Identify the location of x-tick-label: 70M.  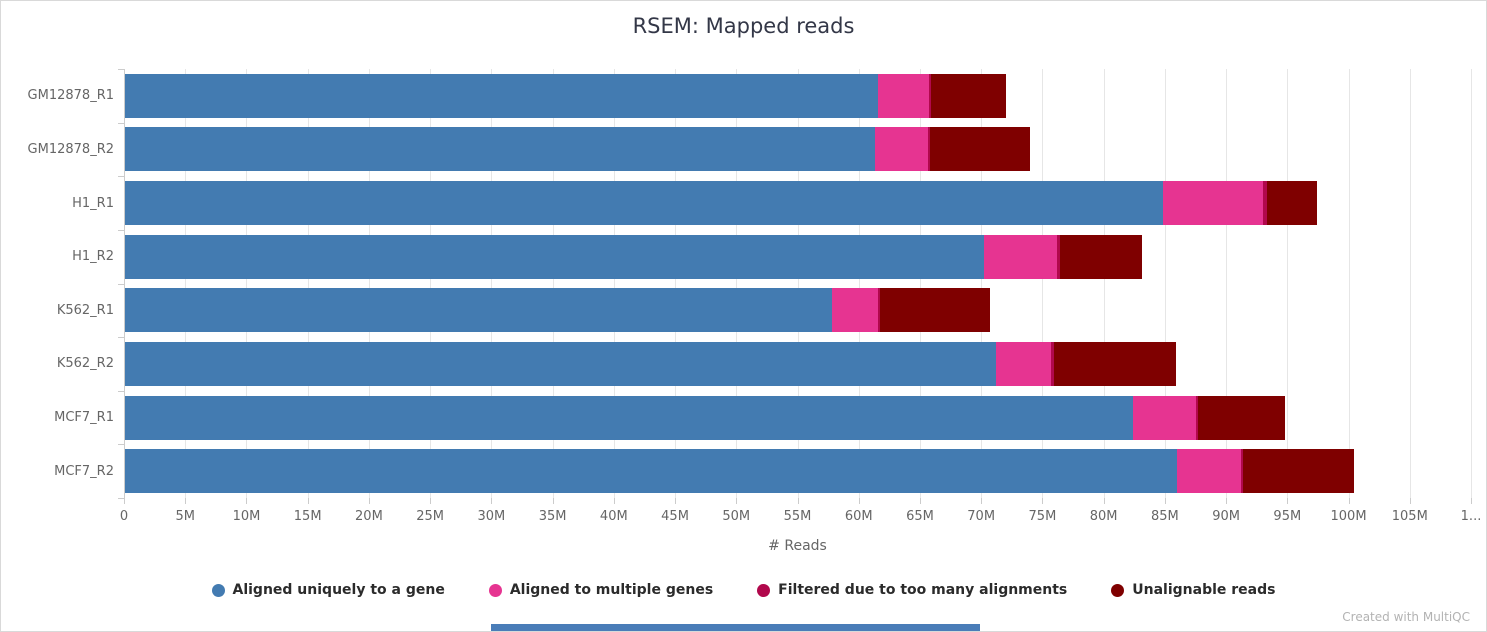
(981, 516).